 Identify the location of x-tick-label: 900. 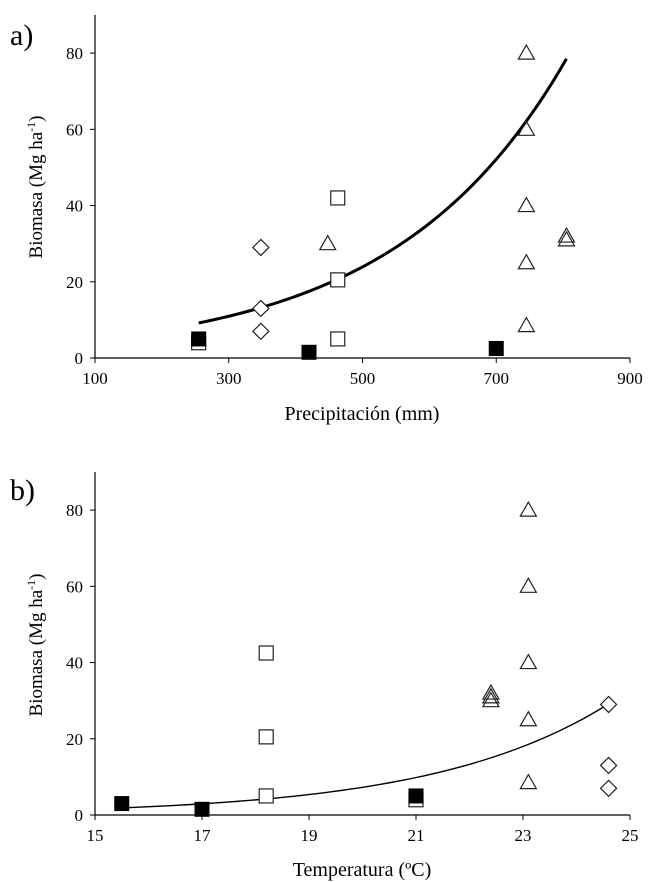
(630, 378).